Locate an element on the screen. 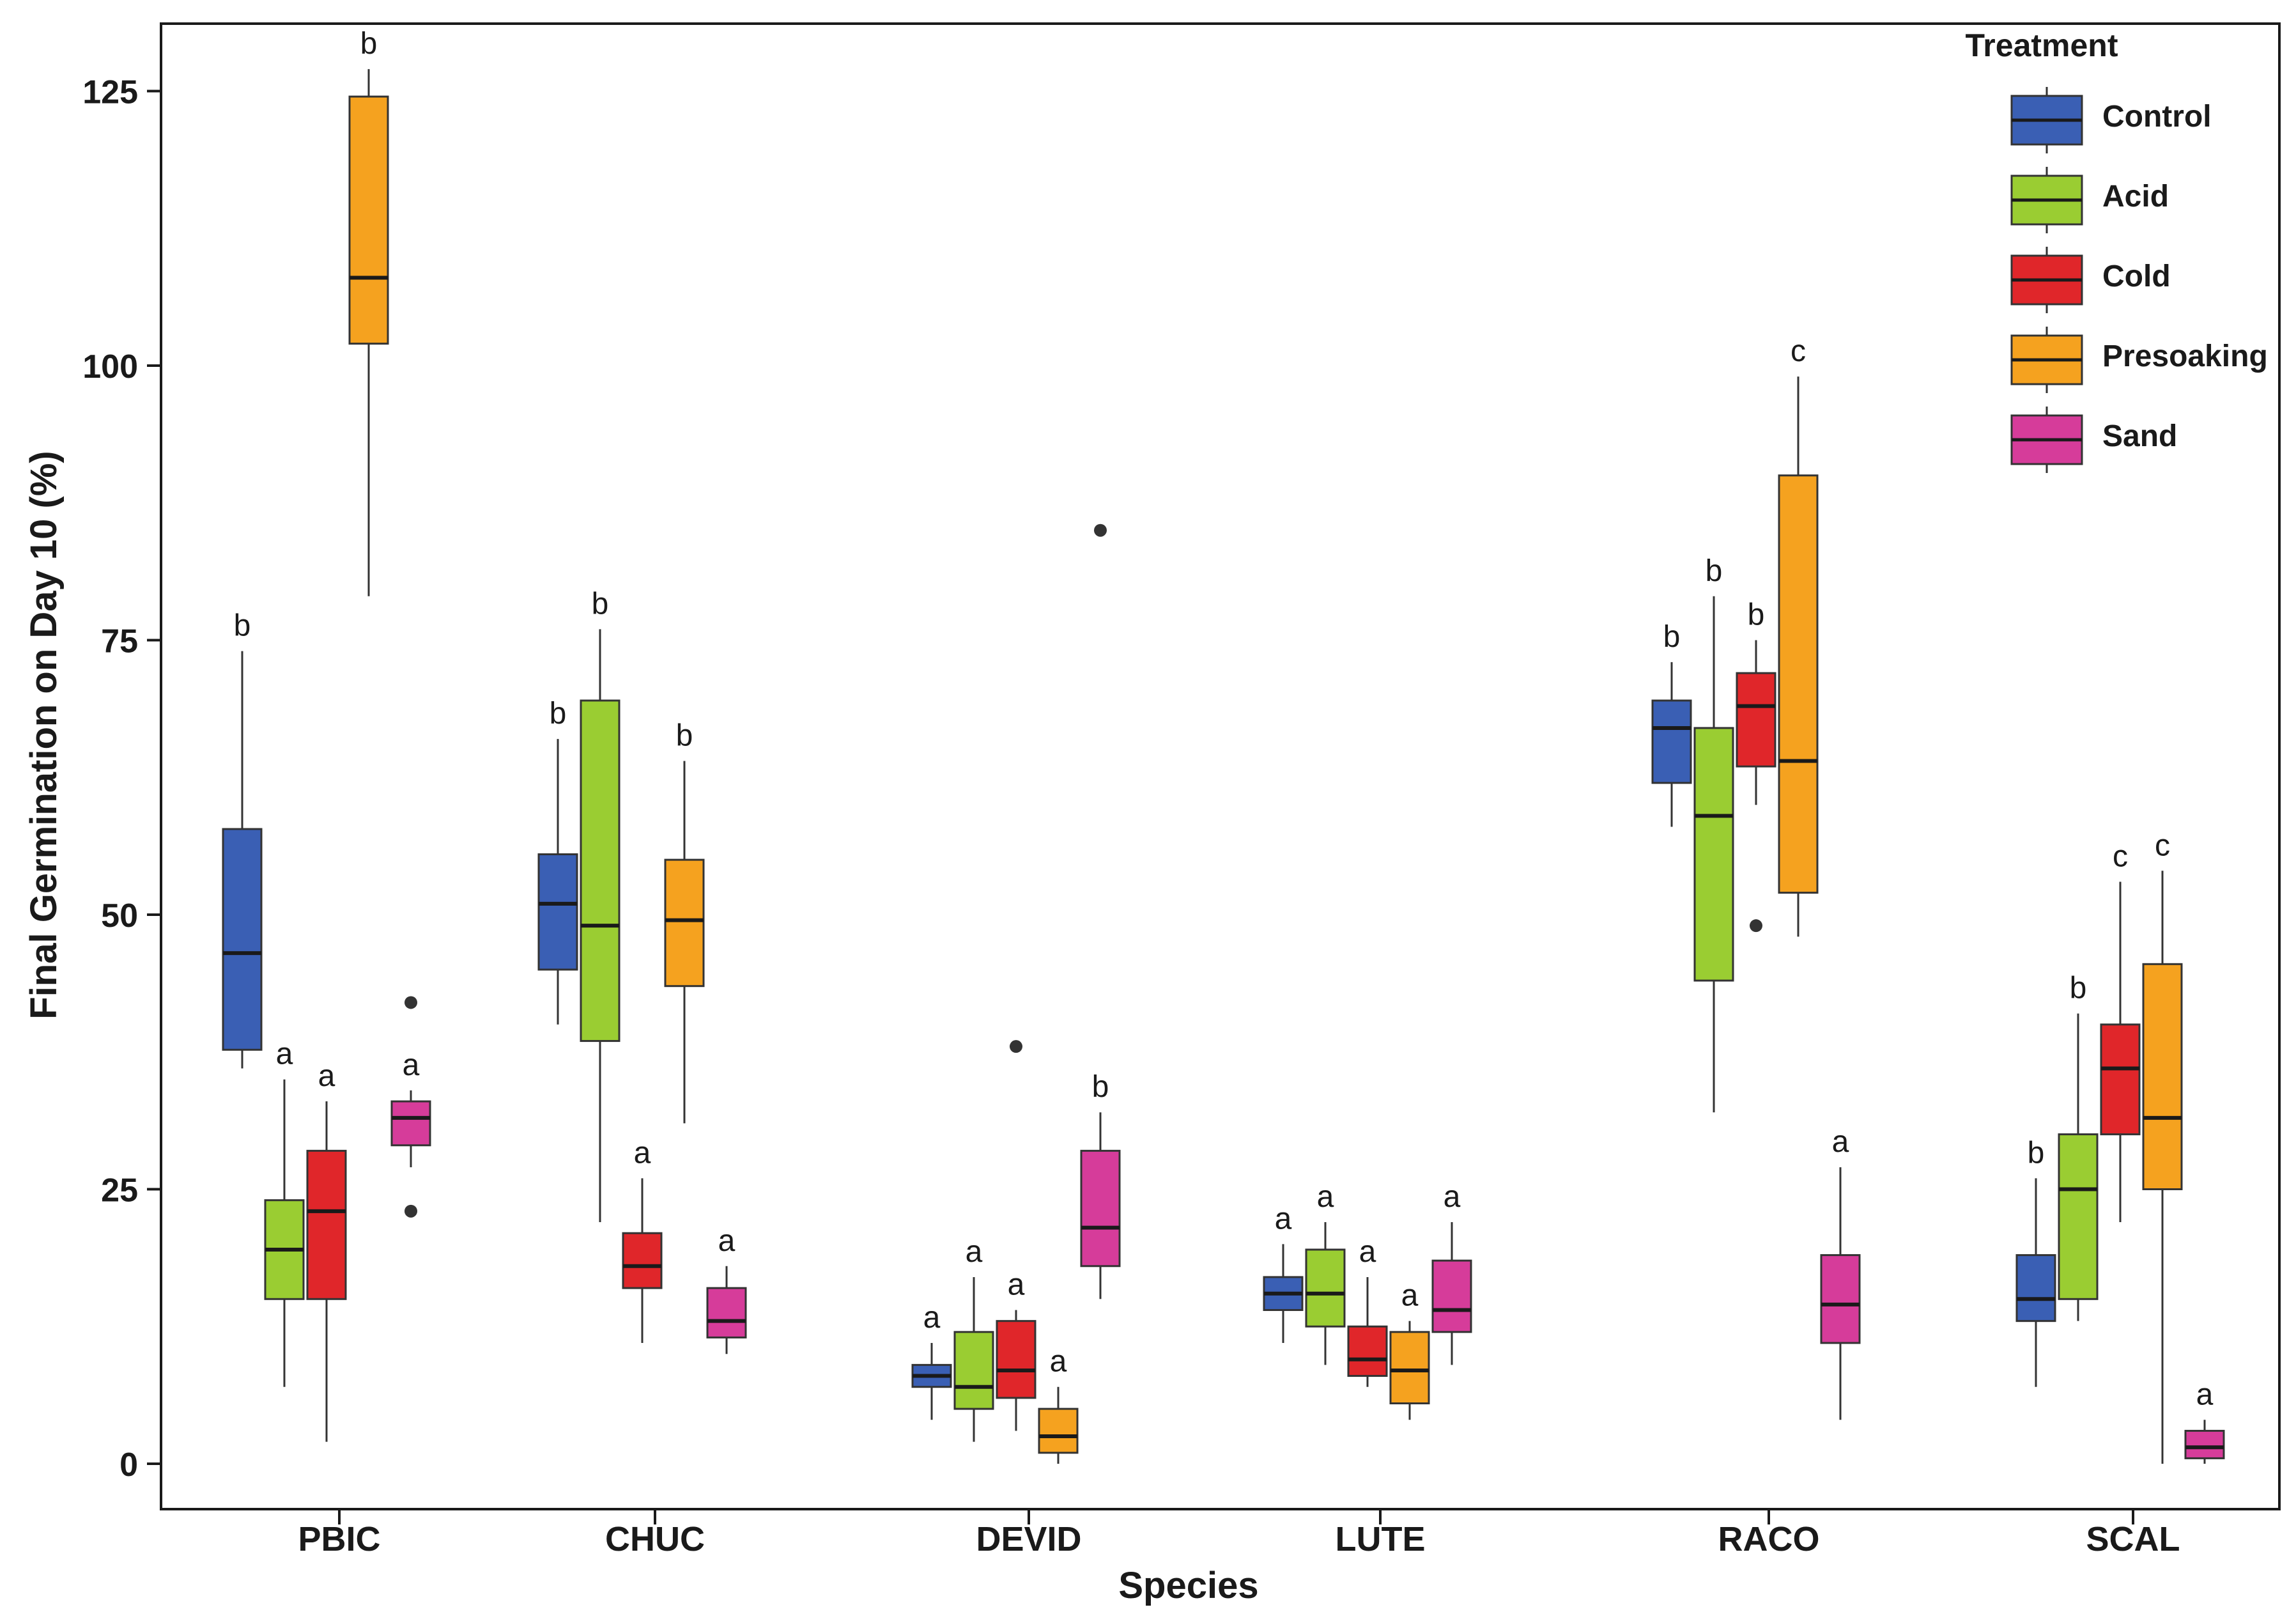  x-tick-label: DEVID is located at coordinates (1028, 1539).